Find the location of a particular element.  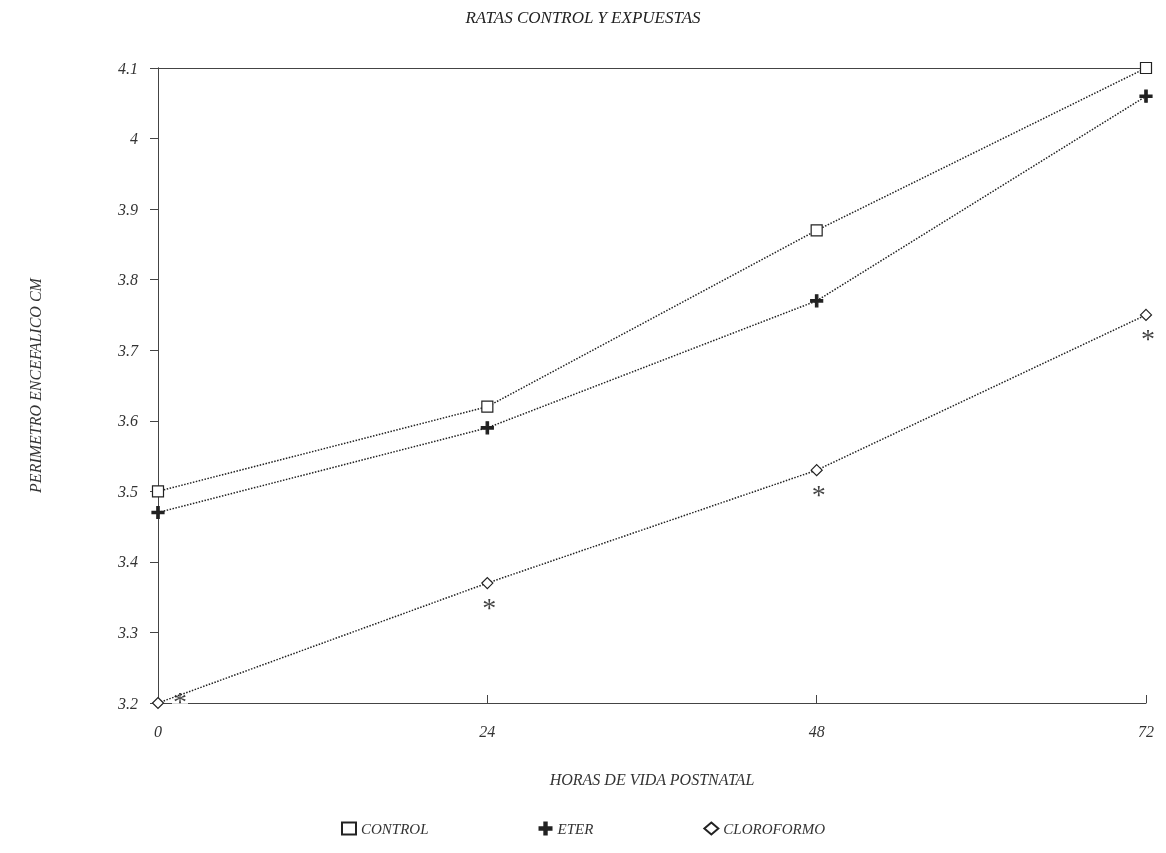

x-tick-label: 72 is located at coordinates (1146, 731).